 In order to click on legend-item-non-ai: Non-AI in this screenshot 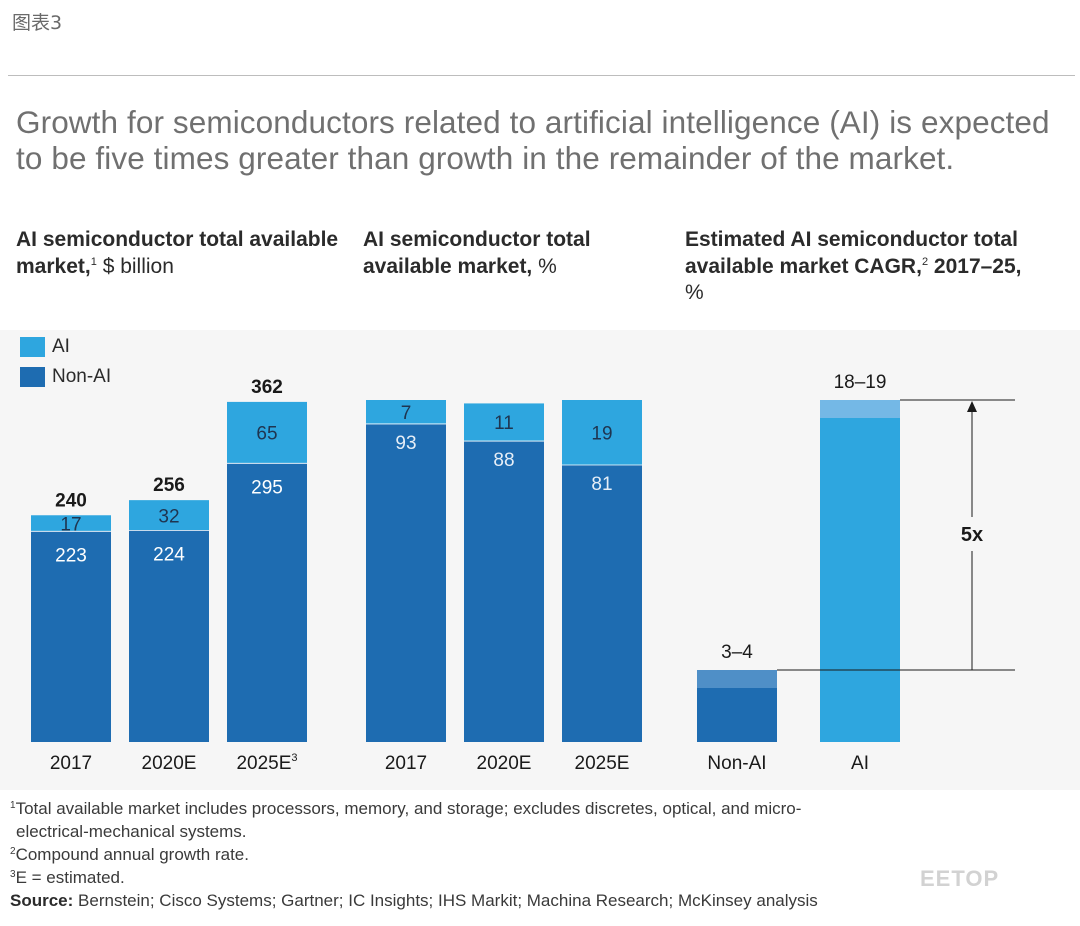, I will do `click(65, 377)`.